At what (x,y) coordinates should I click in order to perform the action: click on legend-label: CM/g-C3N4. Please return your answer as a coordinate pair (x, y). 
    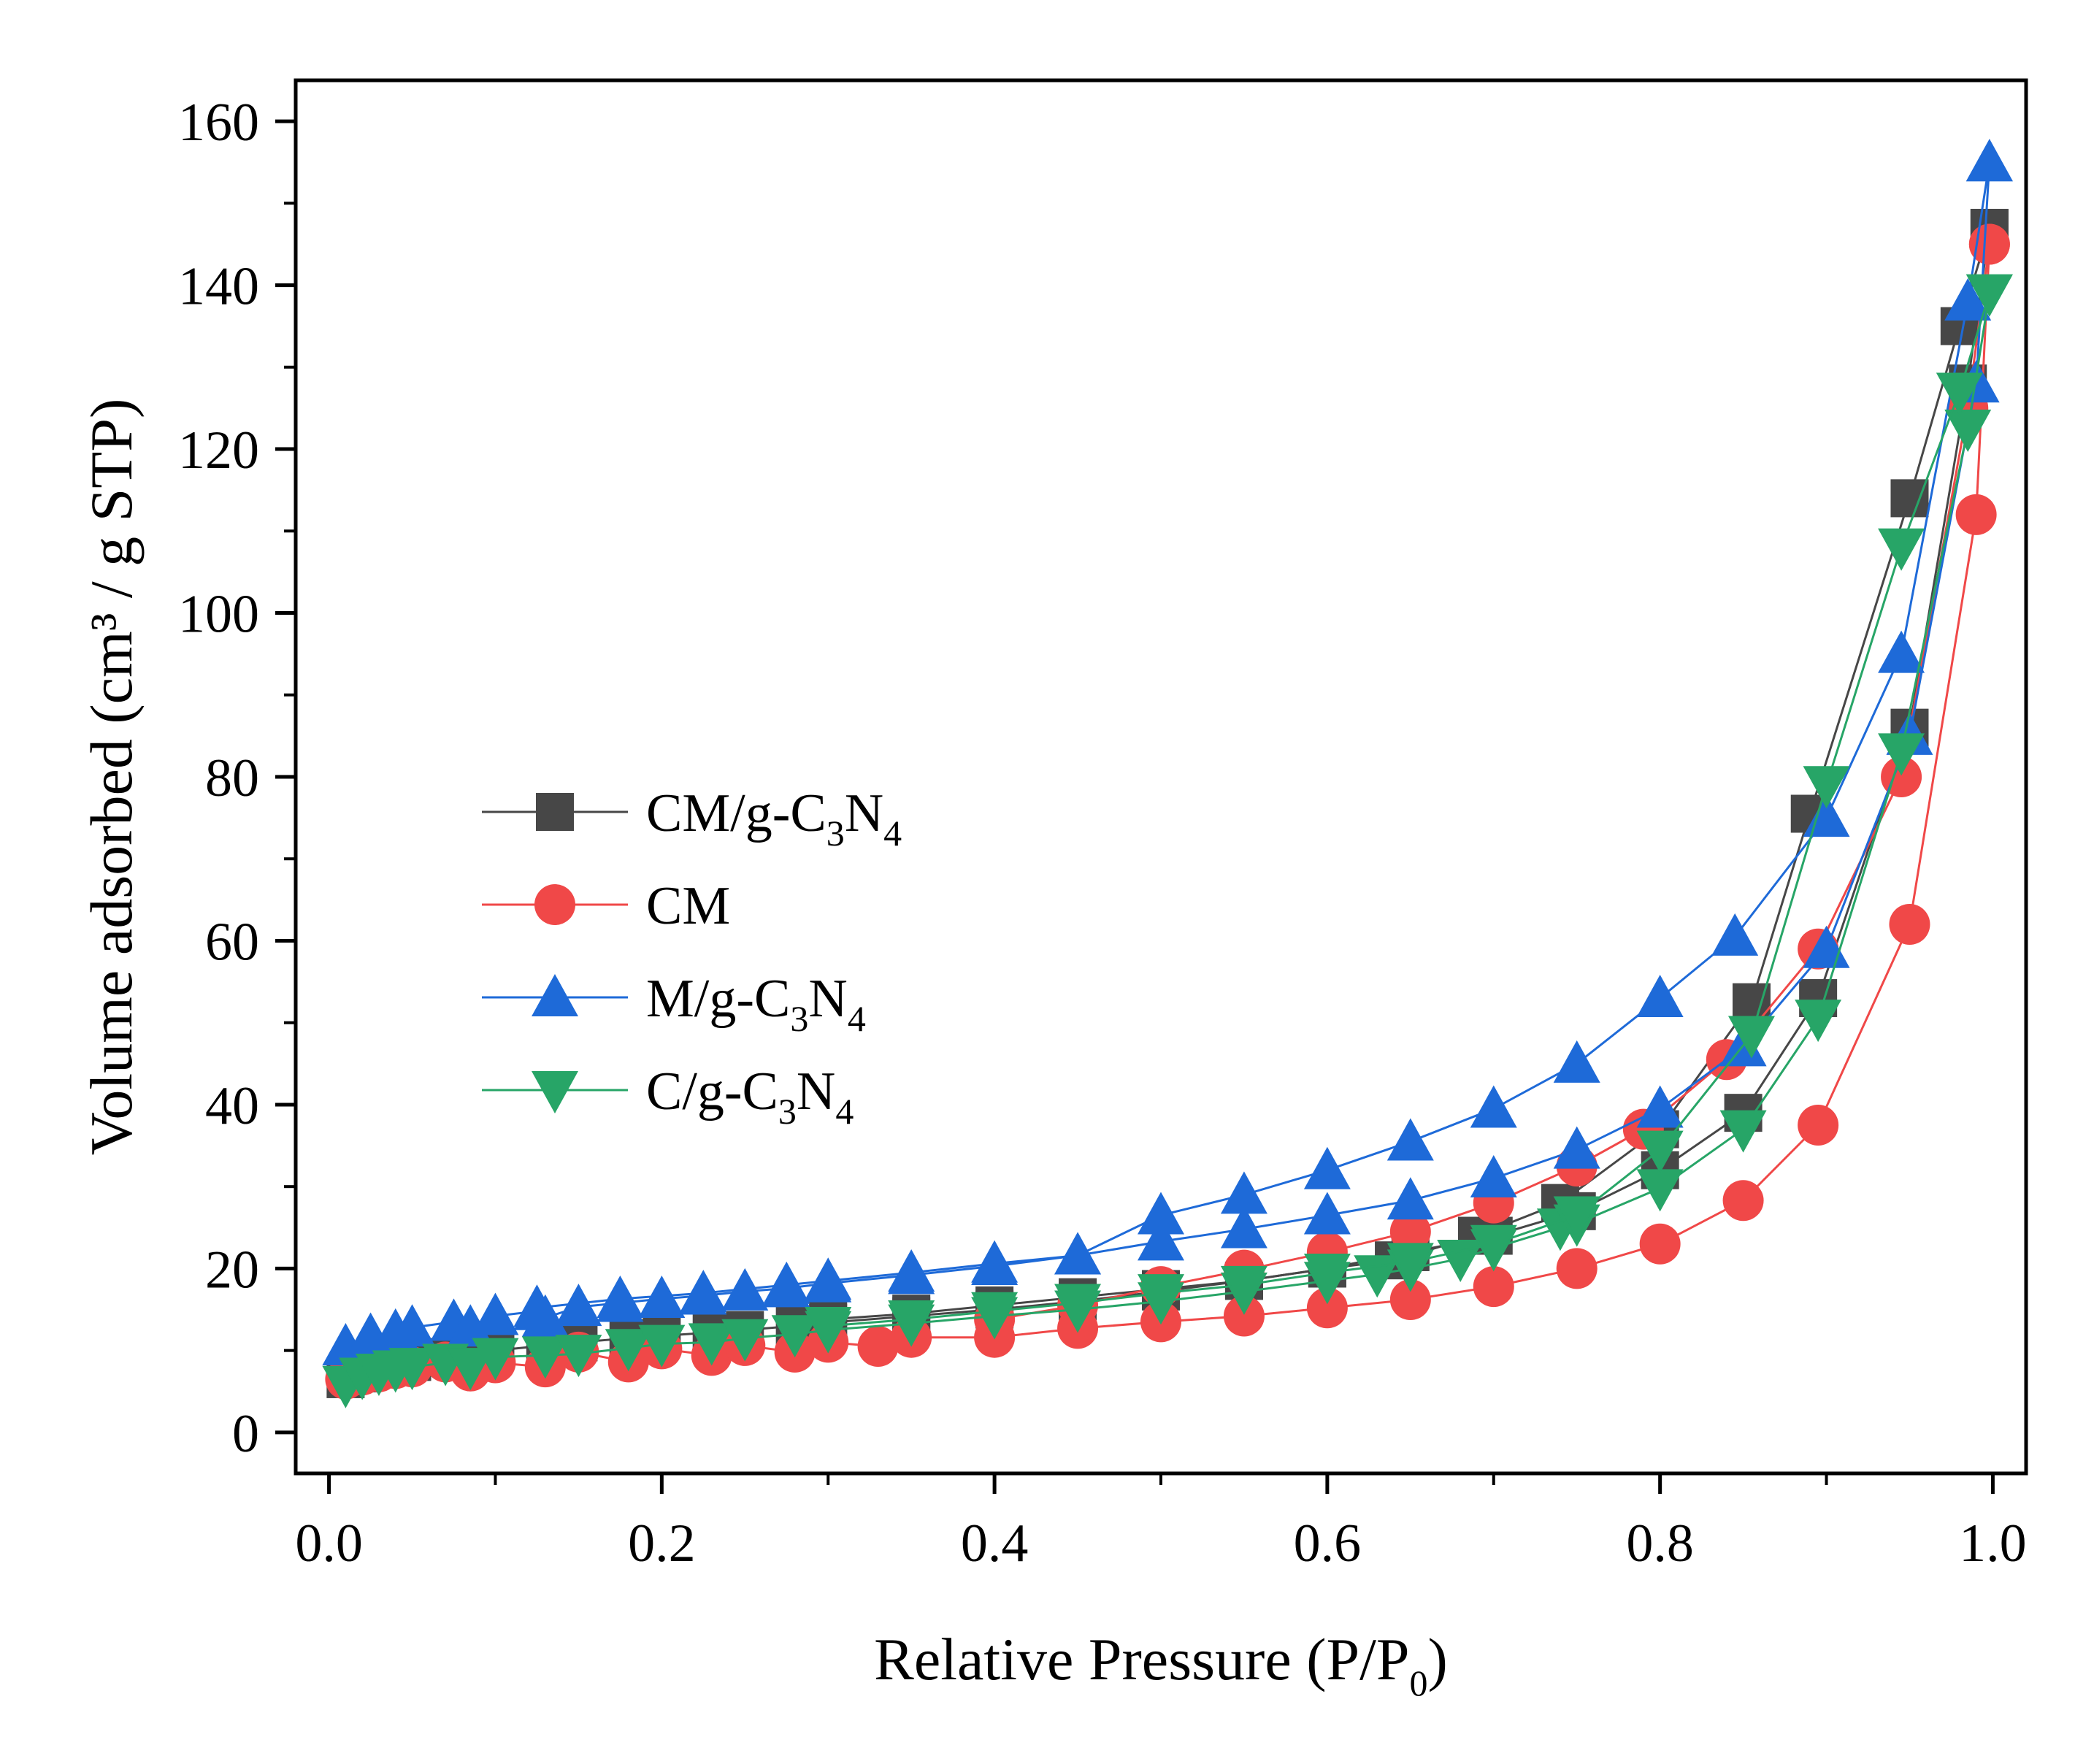
    Looking at the image, I should click on (774, 818).